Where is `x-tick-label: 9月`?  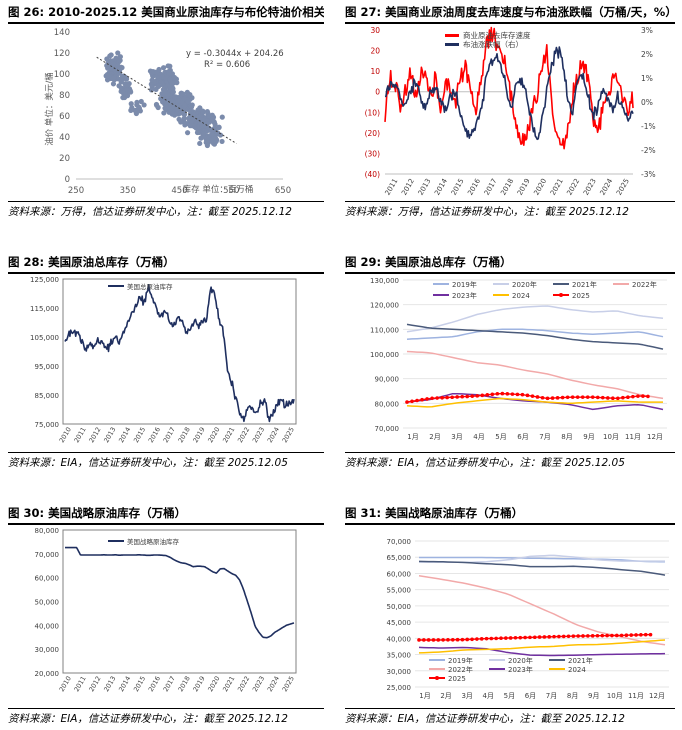
x-tick-label: 9月 is located at coordinates (593, 696).